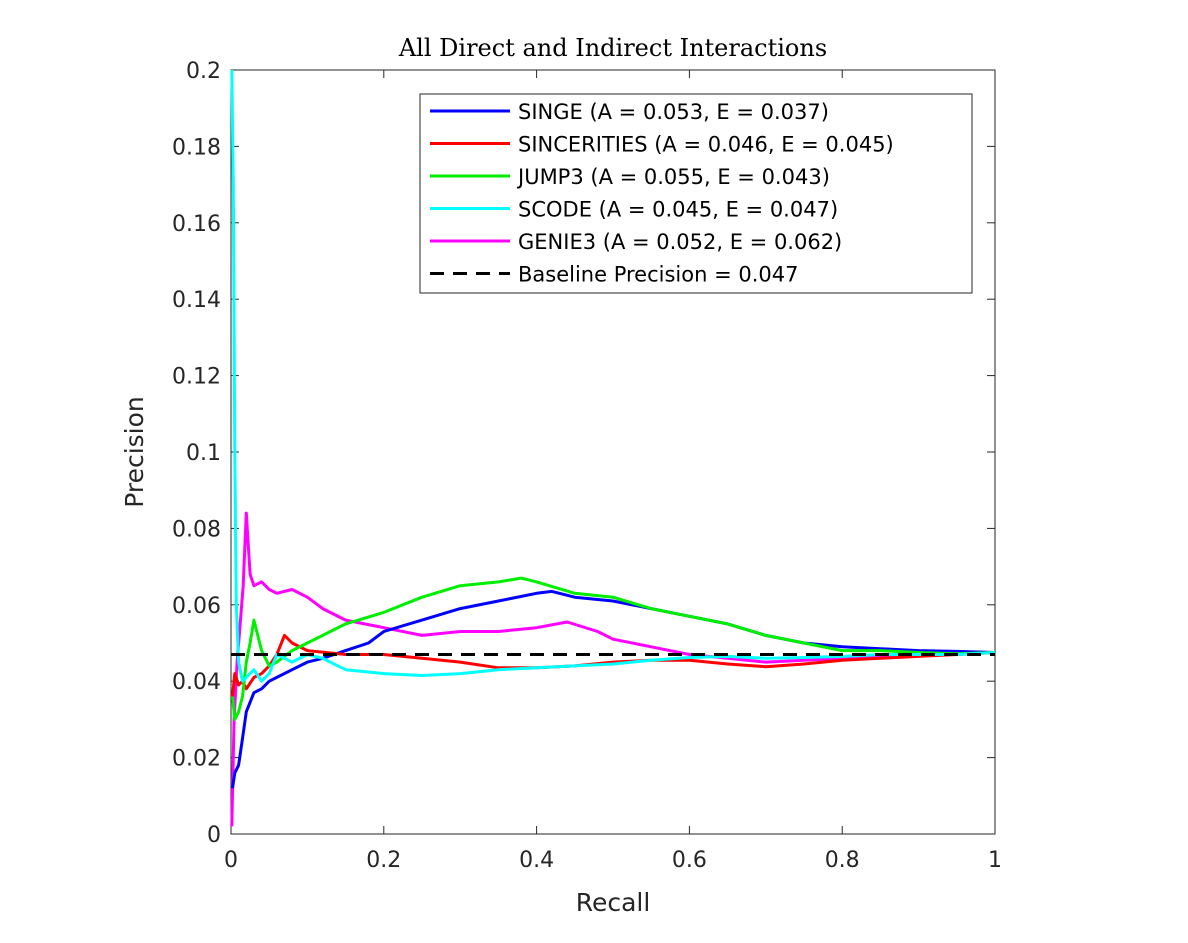  I want to click on chart-title: All Direct and Indirect Interactions, so click(612, 48).